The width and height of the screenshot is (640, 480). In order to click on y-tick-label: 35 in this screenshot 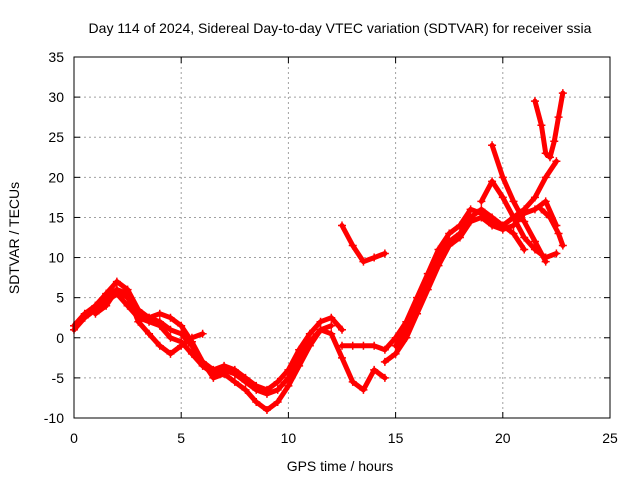, I will do `click(56, 57)`.